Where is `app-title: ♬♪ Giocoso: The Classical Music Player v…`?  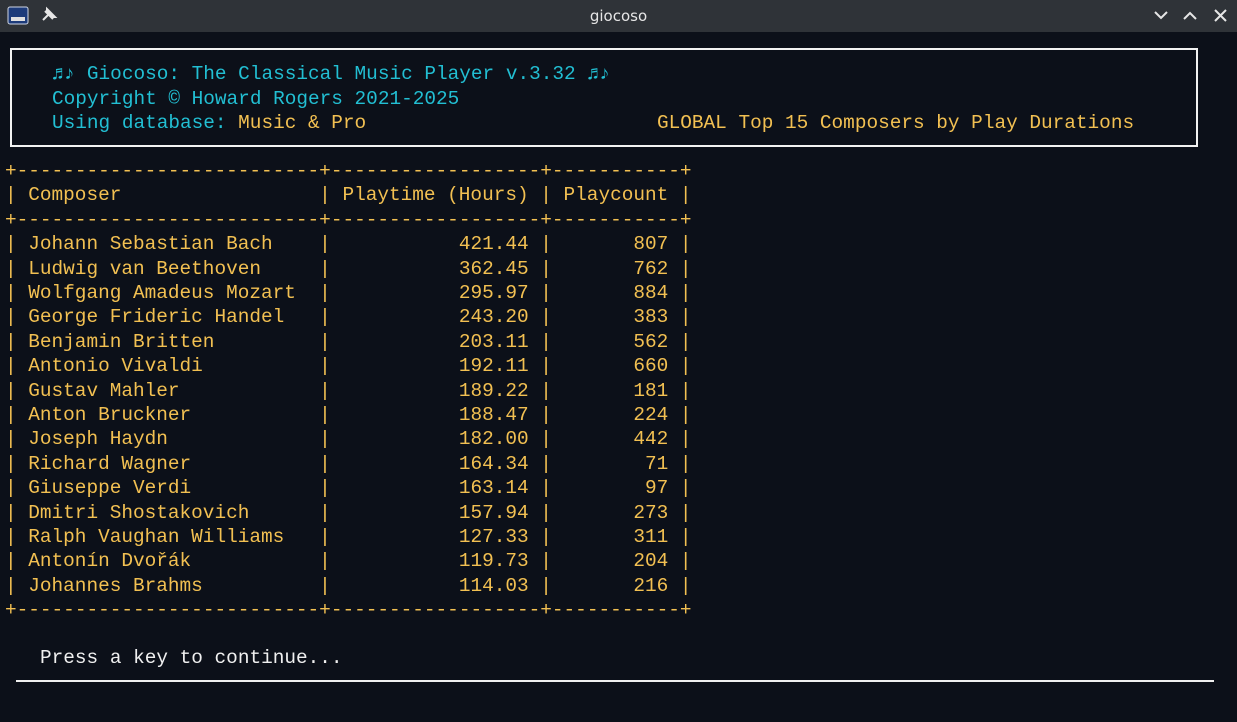
app-title: ♬♪ Giocoso: The Classical Music Player v… is located at coordinates (331, 74).